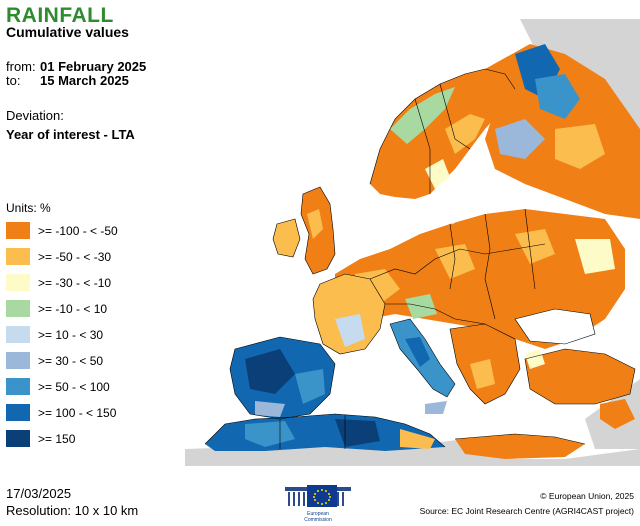 The image size is (640, 526). What do you see at coordinates (13, 80) in the screenshot?
I see `to-label: to:` at bounding box center [13, 80].